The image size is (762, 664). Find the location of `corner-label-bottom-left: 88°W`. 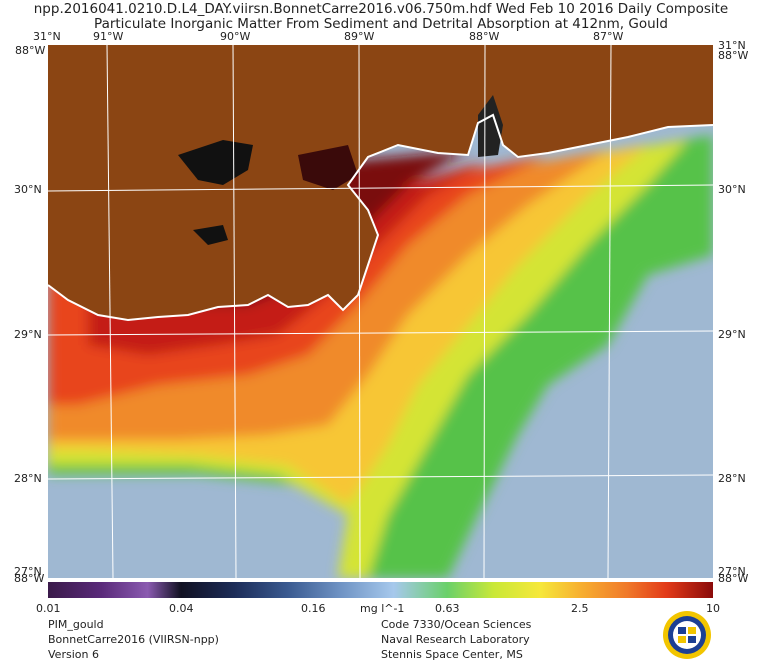

corner-label-bottom-left: 88°W is located at coordinates (29, 578).